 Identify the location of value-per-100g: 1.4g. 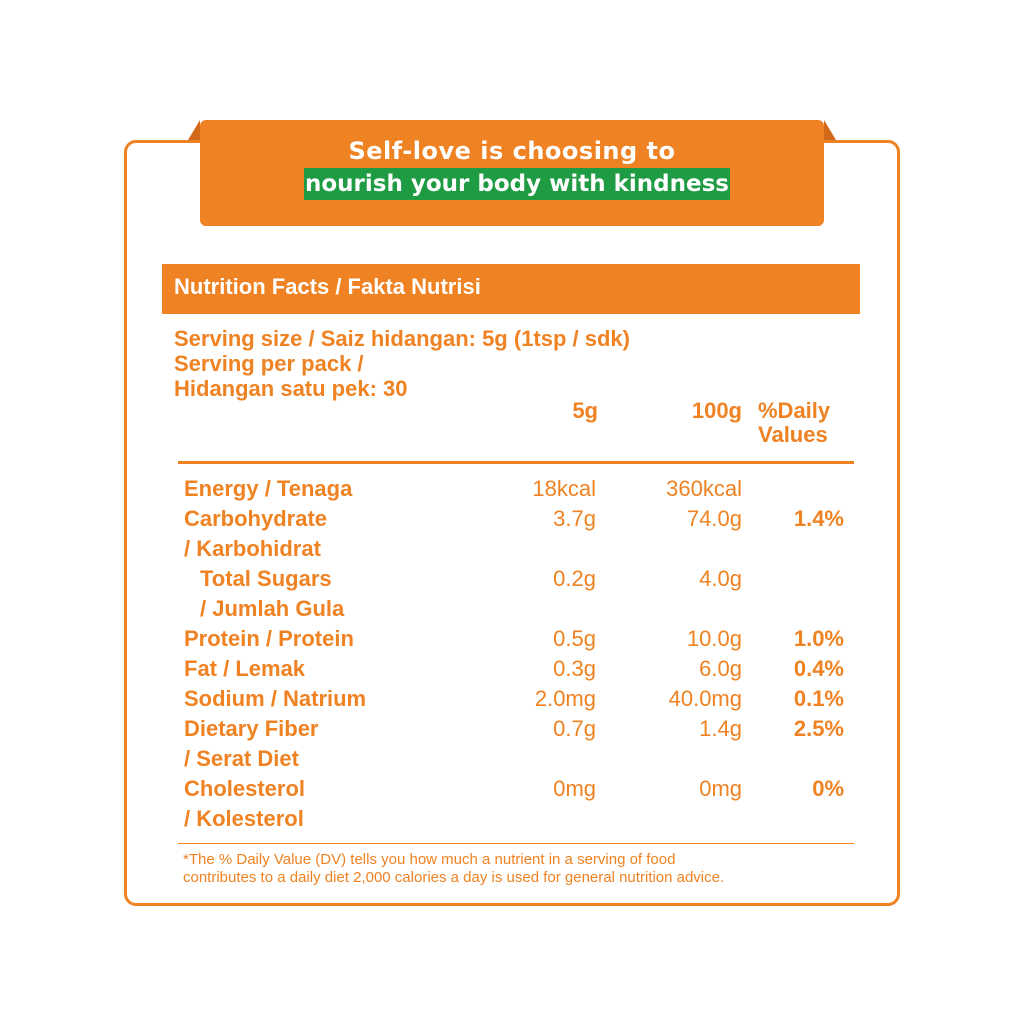
(720, 728).